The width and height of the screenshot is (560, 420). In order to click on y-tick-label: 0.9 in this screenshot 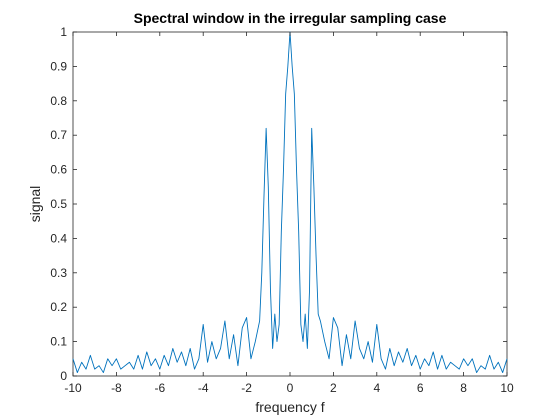, I will do `click(58, 66)`.